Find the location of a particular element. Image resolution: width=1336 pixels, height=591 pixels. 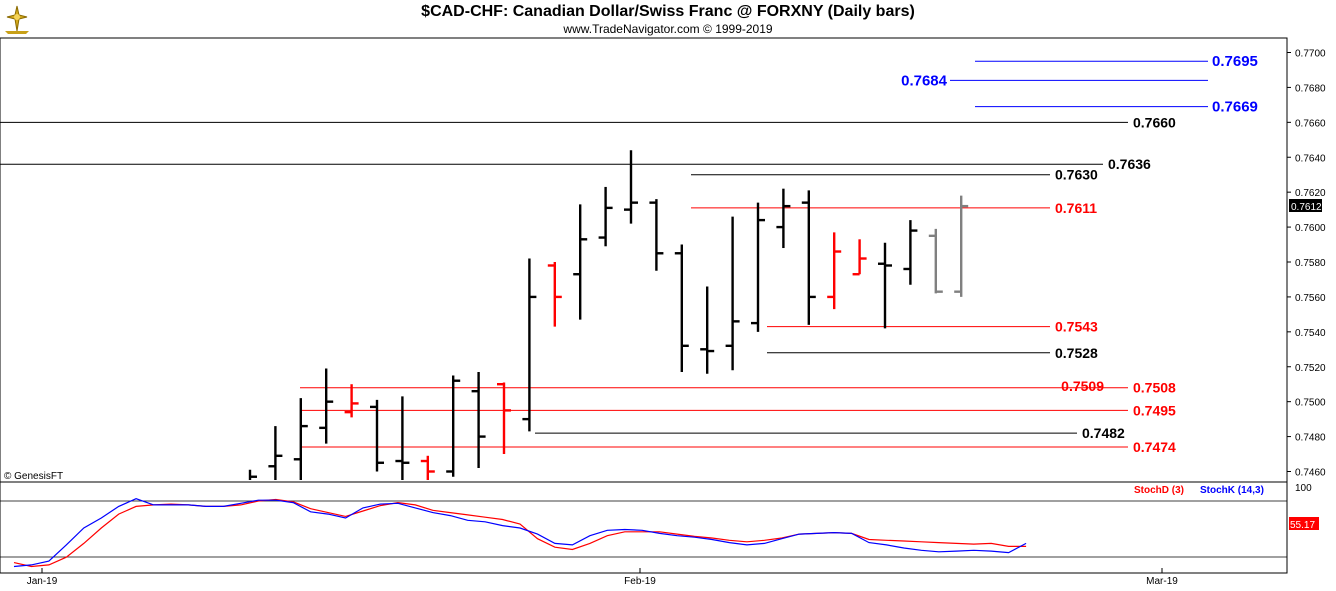

price-tag: 0.7612 is located at coordinates (1306, 207).